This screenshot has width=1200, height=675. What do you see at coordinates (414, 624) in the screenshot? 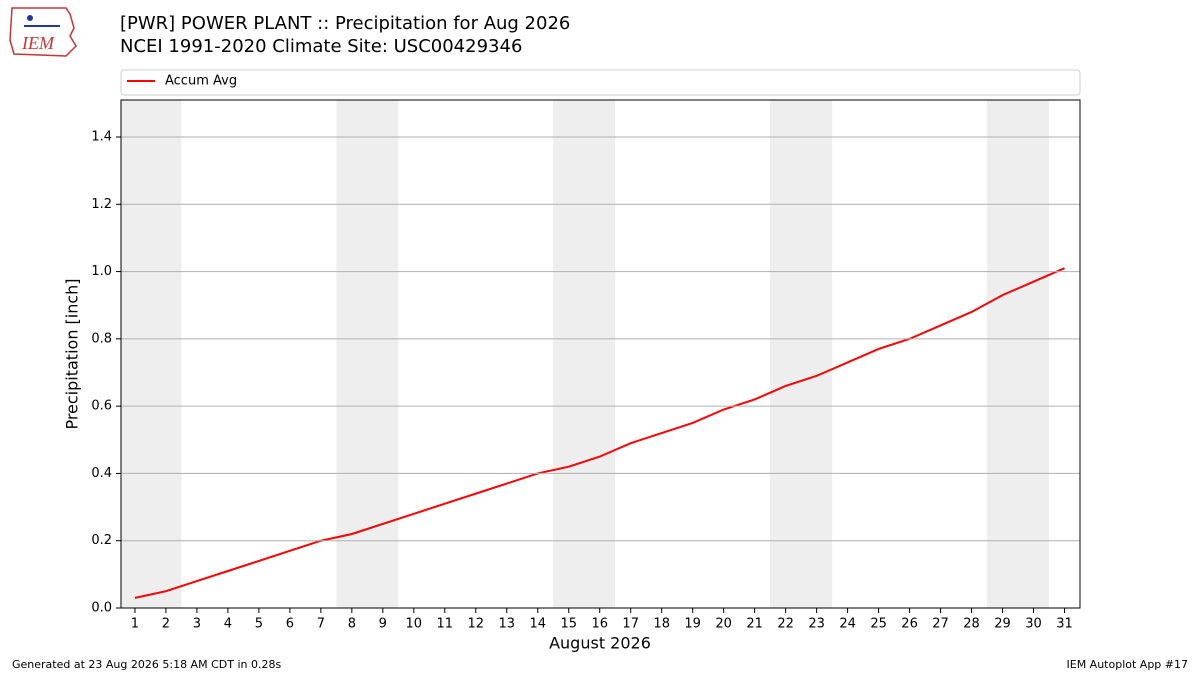
I see `x-tick-label: 10` at bounding box center [414, 624].